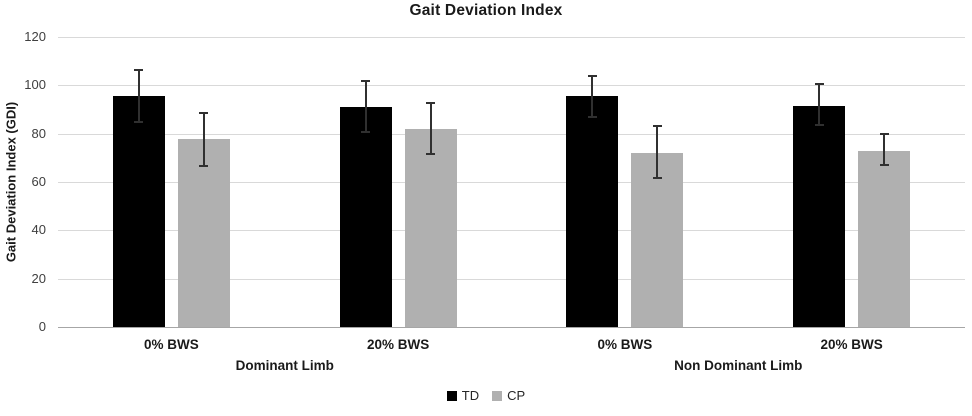 This screenshot has height=416, width=972. What do you see at coordinates (486, 395) in the screenshot?
I see `legend: TD CP` at bounding box center [486, 395].